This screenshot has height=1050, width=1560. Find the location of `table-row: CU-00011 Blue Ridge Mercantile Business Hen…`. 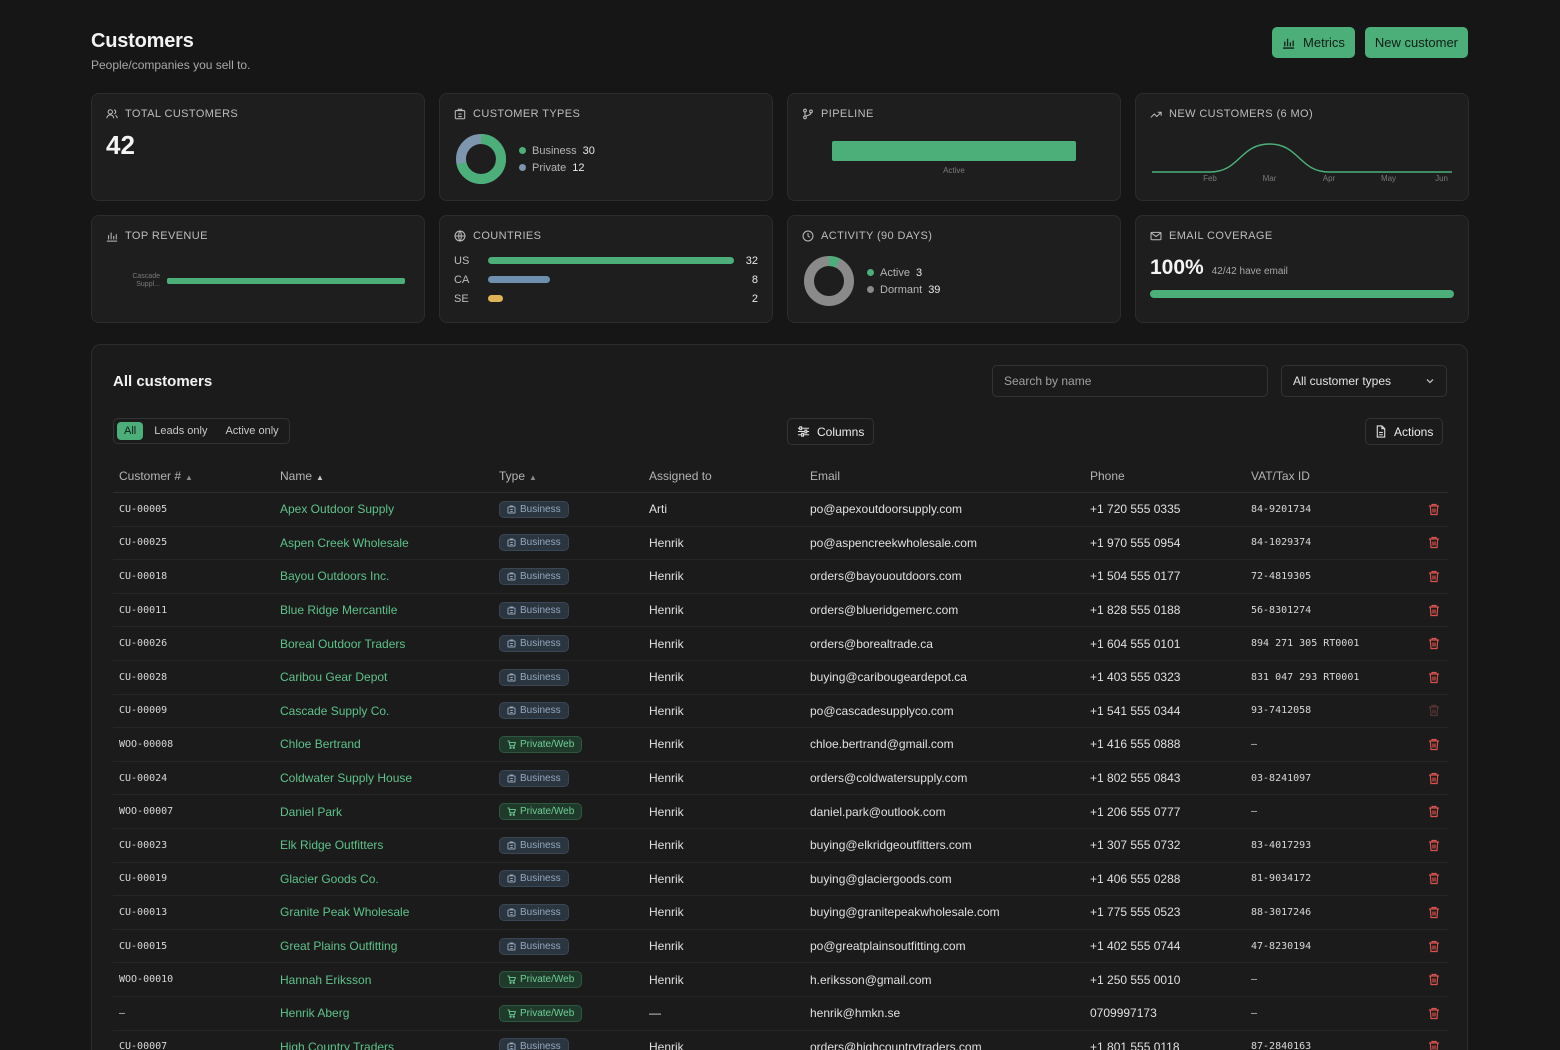

table-row: CU-00011 Blue Ridge Mercantile Business Hen… is located at coordinates (780, 611).